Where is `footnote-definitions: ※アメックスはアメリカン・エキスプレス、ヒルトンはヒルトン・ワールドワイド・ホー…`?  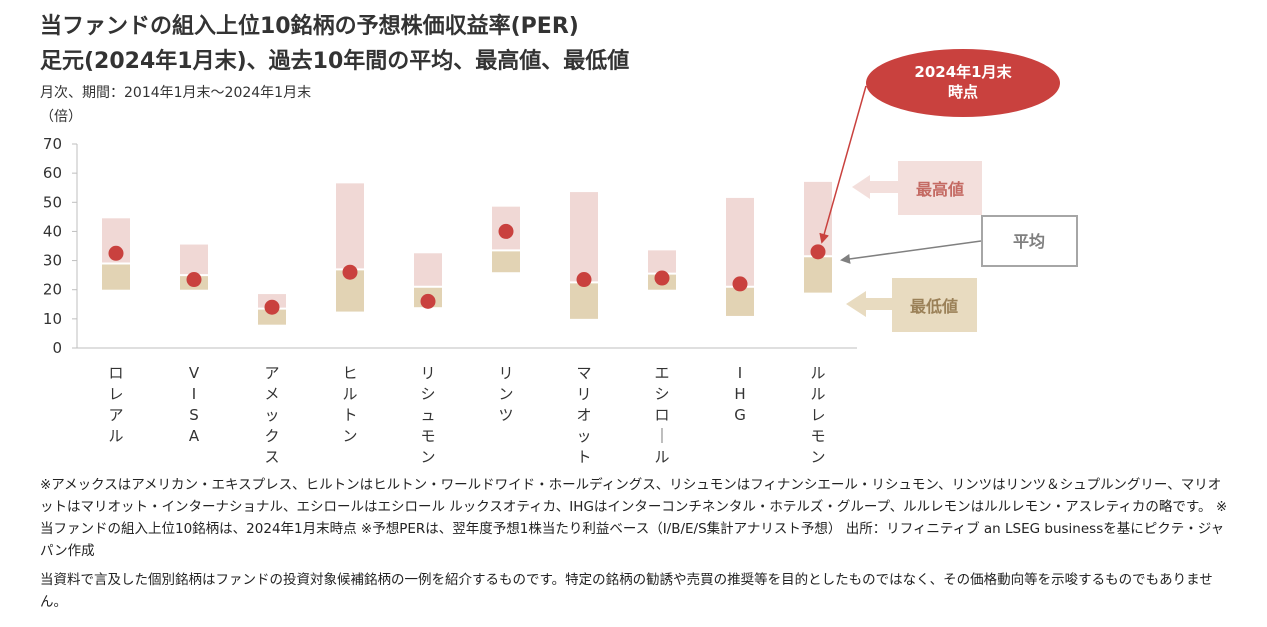
footnote-definitions: ※アメックスはアメリカン・エキスプレス、ヒルトンはヒルトン・ワールドワイド・ホー… is located at coordinates (634, 518).